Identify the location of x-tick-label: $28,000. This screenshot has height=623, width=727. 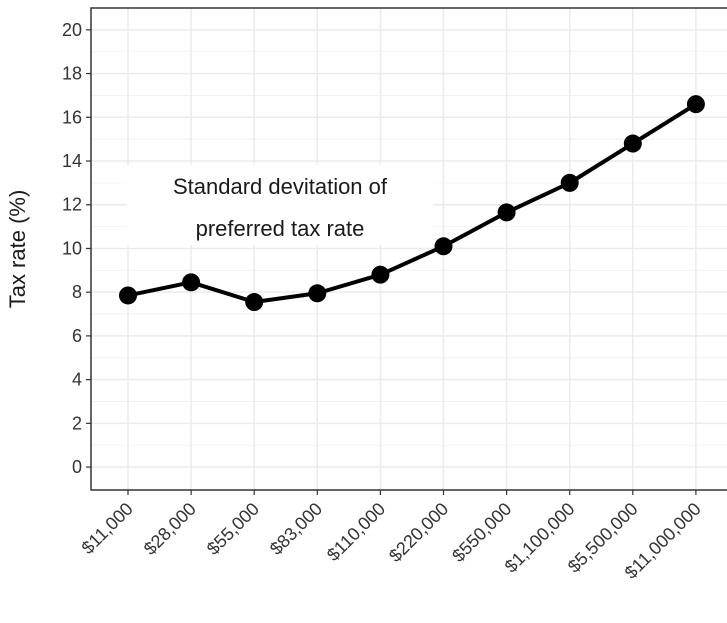
(170, 529).